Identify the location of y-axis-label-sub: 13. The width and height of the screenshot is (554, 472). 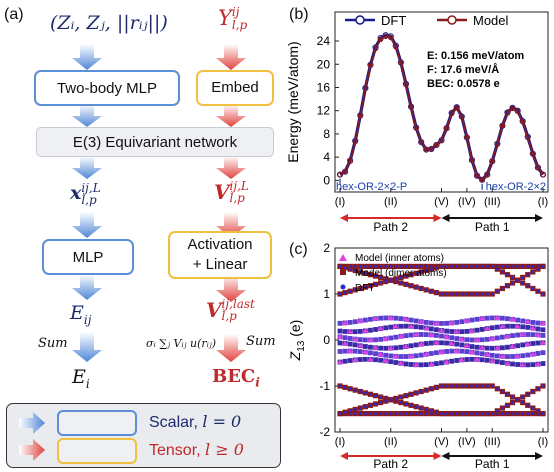
(301, 346).